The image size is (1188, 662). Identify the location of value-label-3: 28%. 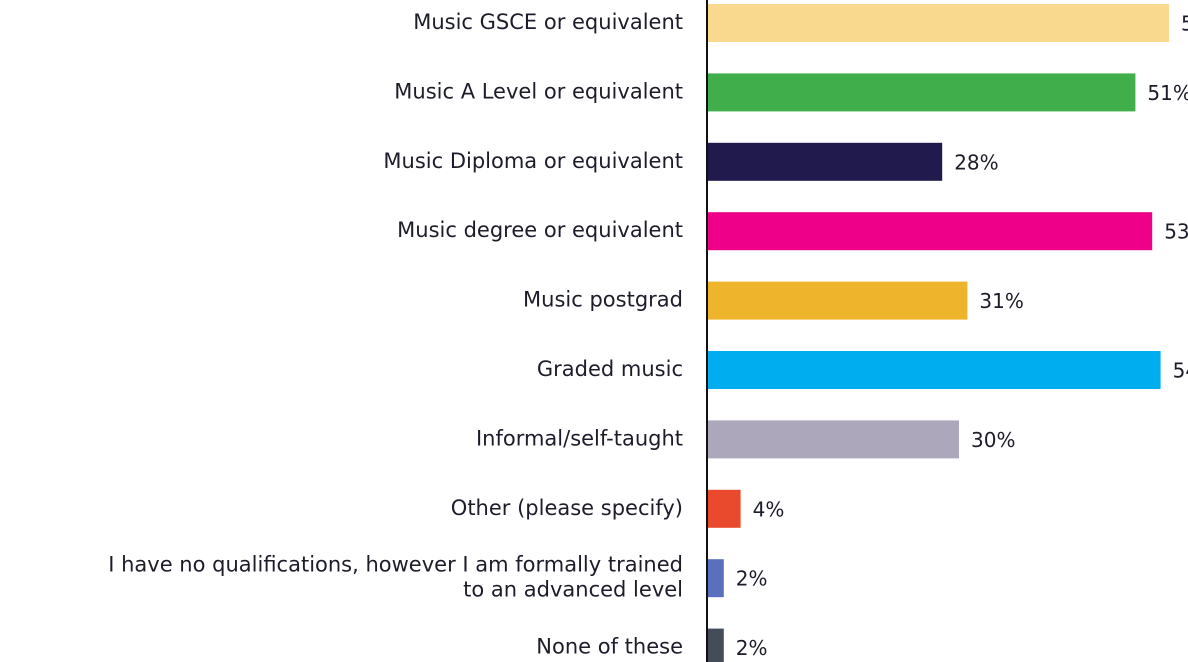
(976, 162).